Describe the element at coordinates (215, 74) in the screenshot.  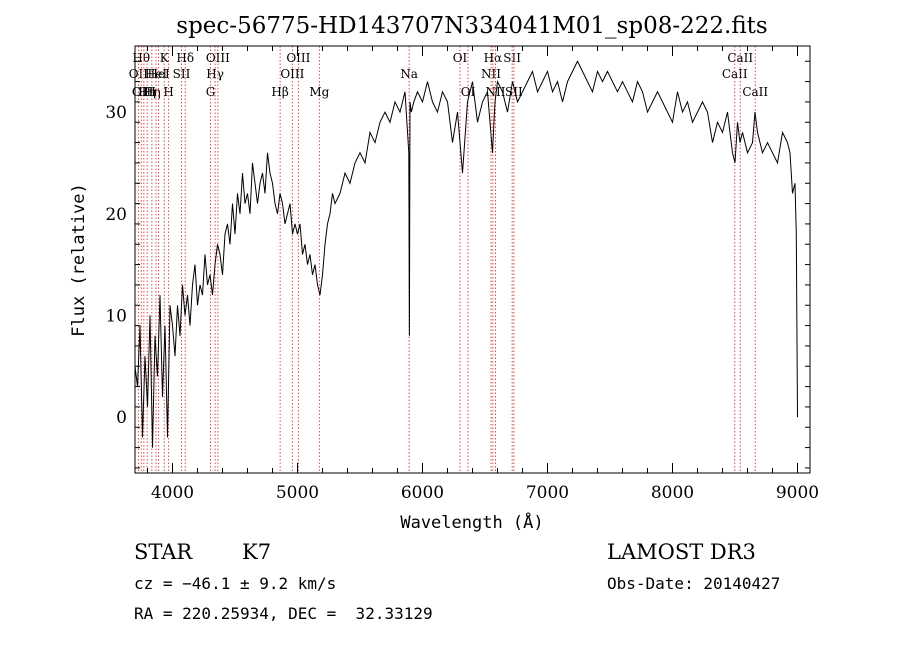
I see `line-marker-label: Hγ` at that location.